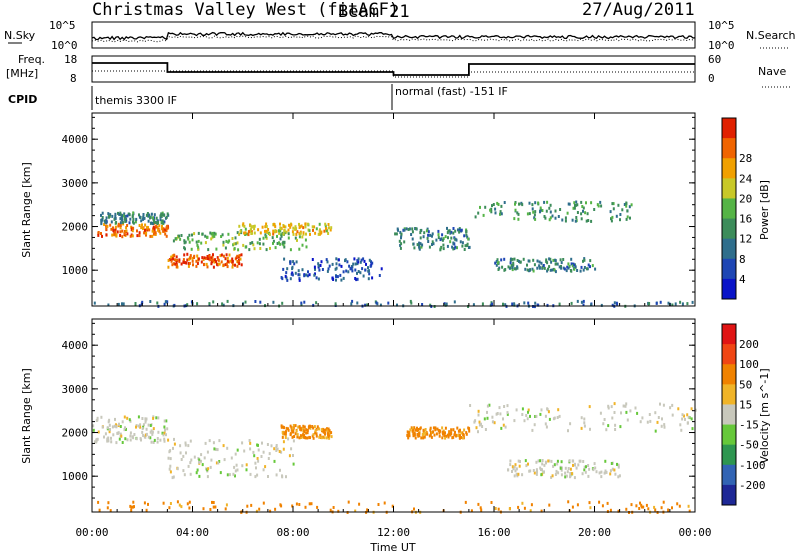  Describe the element at coordinates (64, 45) in the screenshot. I see `nsky-tick-low: 10^0` at that location.